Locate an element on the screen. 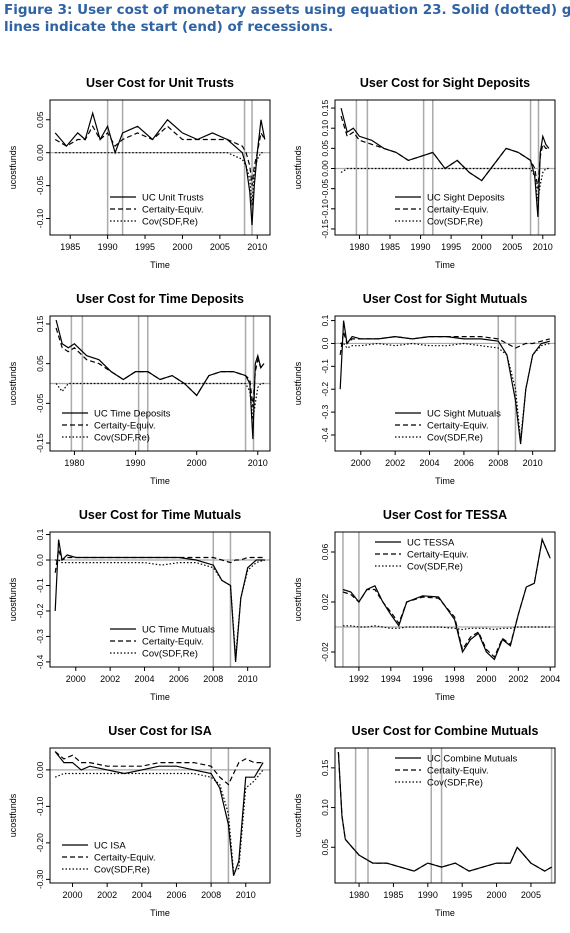  legend-label: UC Sight Deposits is located at coordinates (466, 198).